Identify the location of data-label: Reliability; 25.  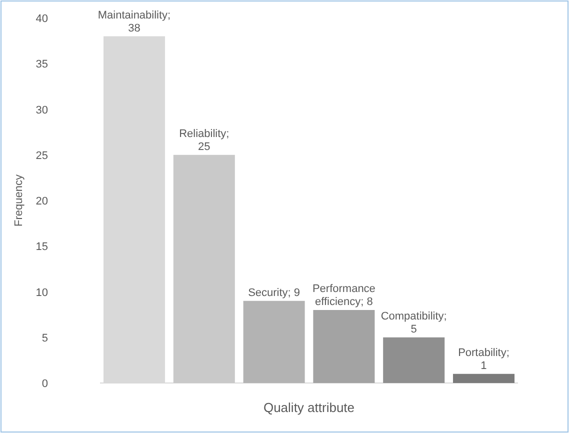
(204, 140).